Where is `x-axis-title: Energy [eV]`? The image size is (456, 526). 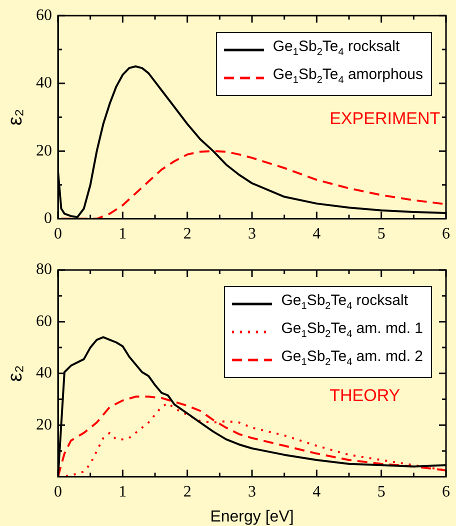
x-axis-title: Energy [eV] is located at coordinates (252, 517).